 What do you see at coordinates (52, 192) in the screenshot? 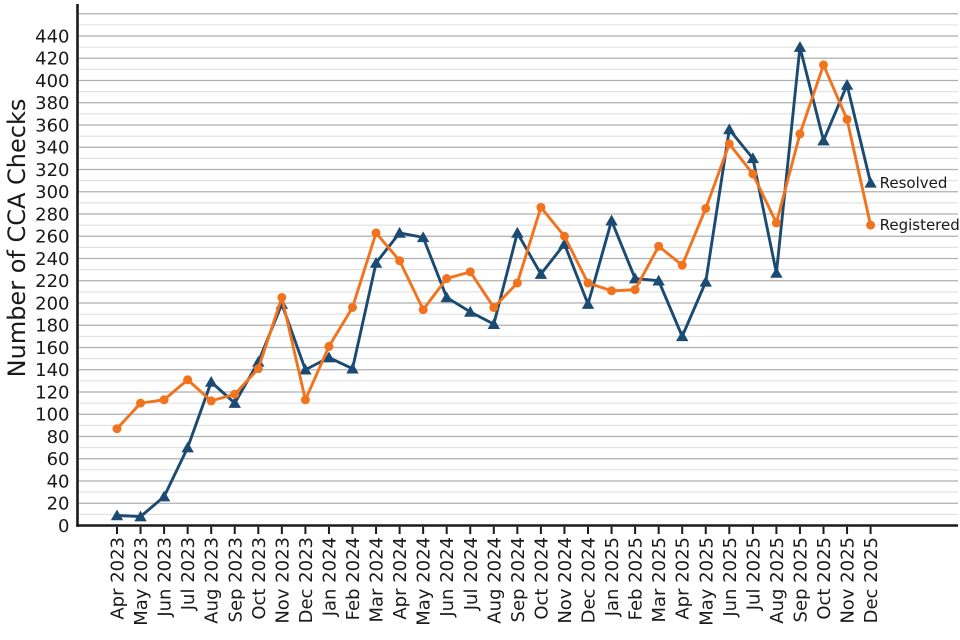
I see `y-tick-label: 300` at bounding box center [52, 192].